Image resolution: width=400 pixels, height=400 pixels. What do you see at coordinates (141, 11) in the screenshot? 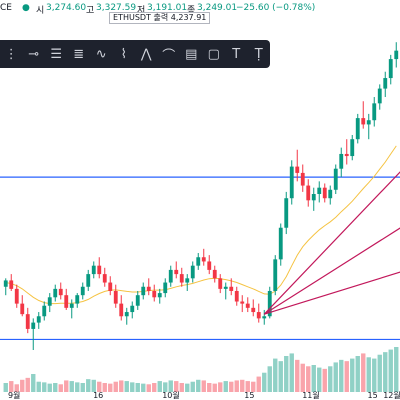
I see `low-label: 저` at bounding box center [141, 11].